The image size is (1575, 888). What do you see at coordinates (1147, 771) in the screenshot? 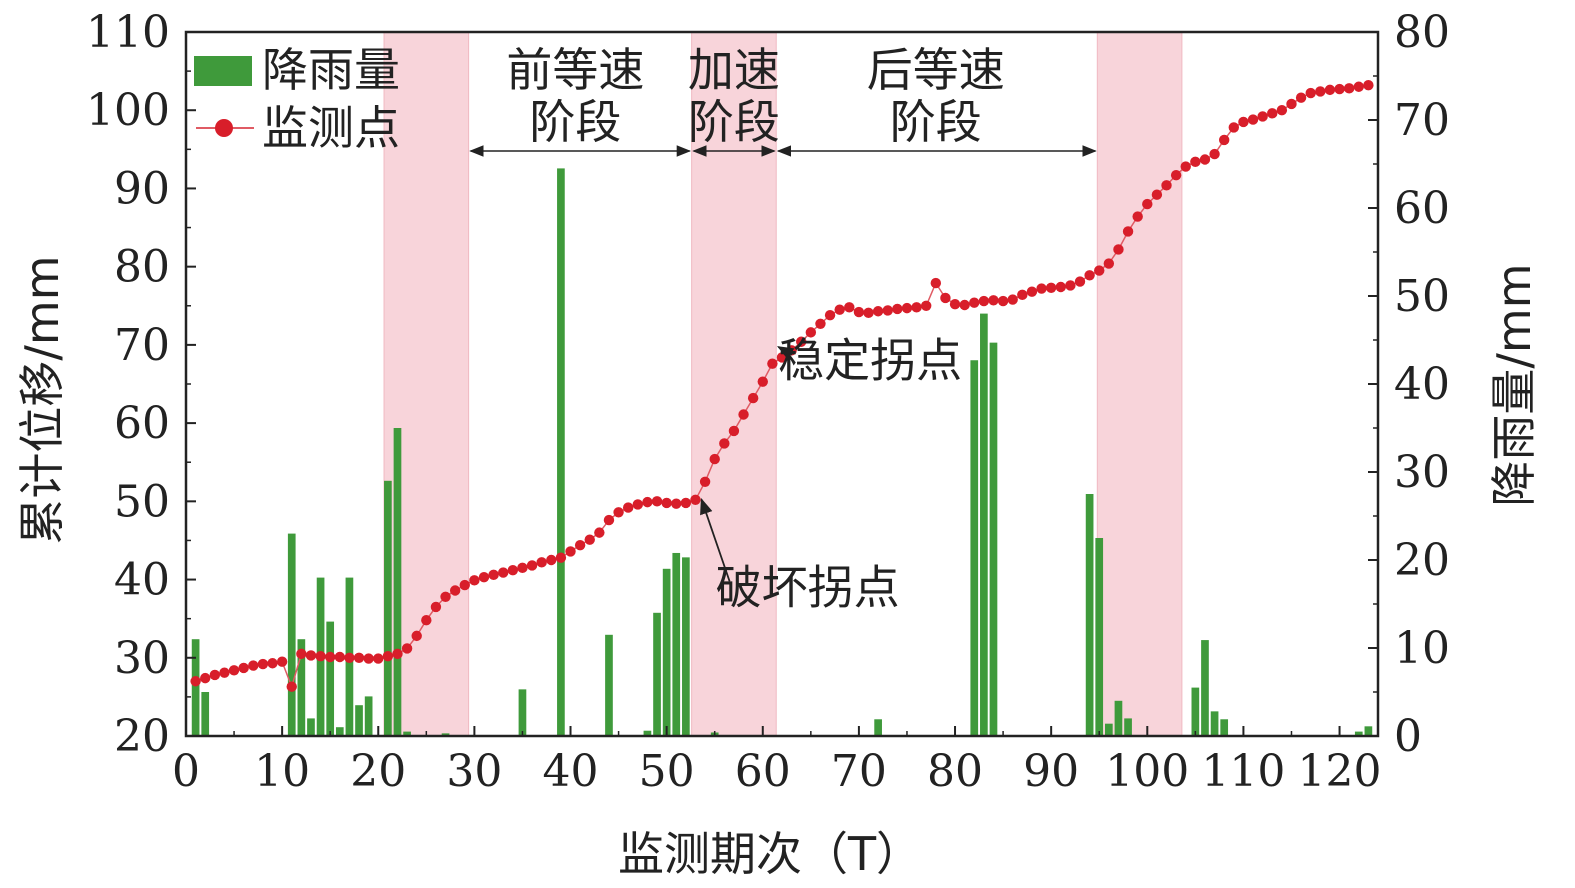
I see `x-tick-label: 100` at bounding box center [1147, 771].